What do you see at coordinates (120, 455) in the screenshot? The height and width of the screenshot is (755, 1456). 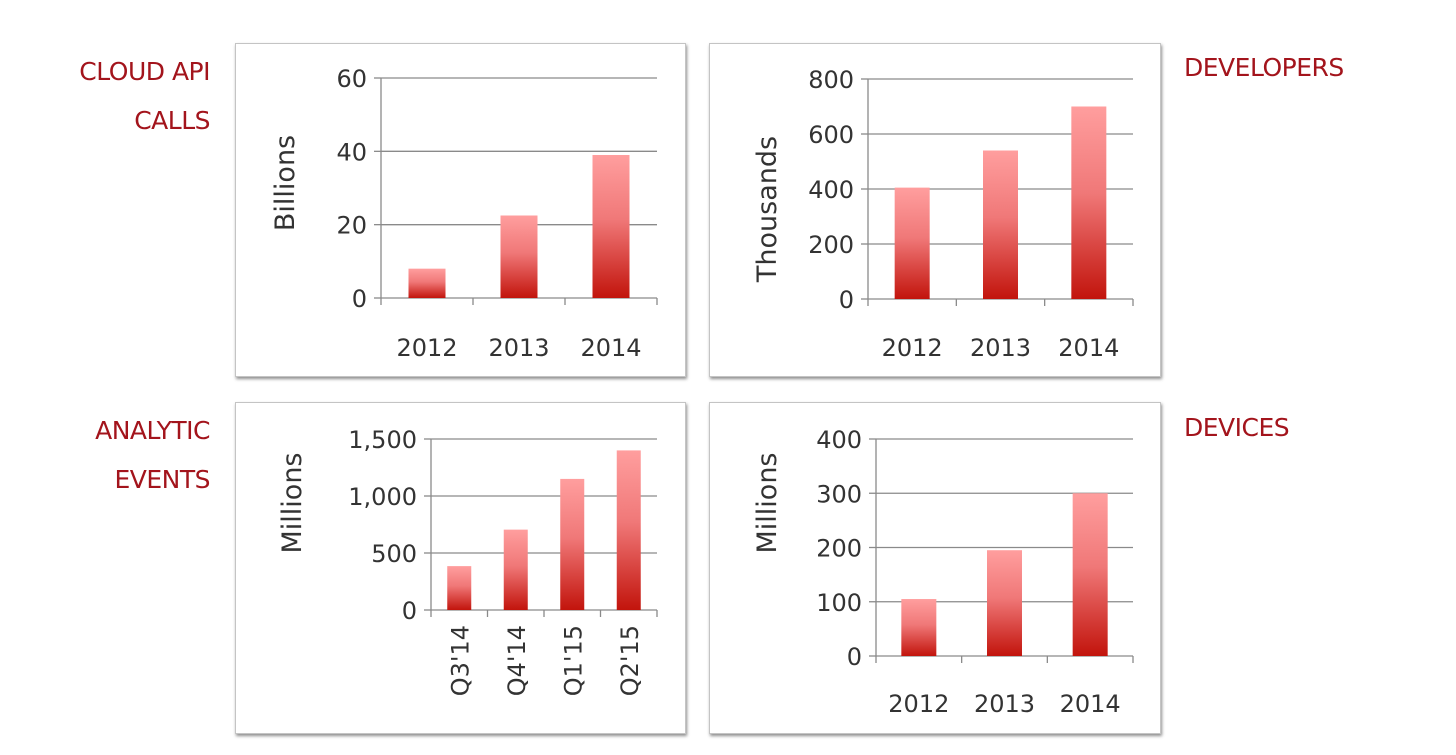 I see `analytic-events-label: ANALYTIC EVENTS` at bounding box center [120, 455].